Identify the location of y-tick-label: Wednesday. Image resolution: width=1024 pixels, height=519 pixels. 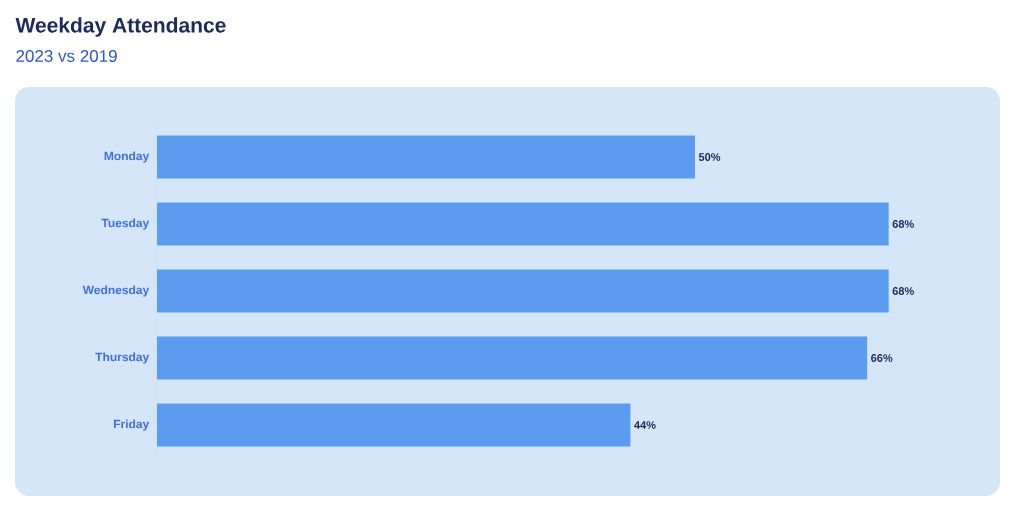
(116, 291).